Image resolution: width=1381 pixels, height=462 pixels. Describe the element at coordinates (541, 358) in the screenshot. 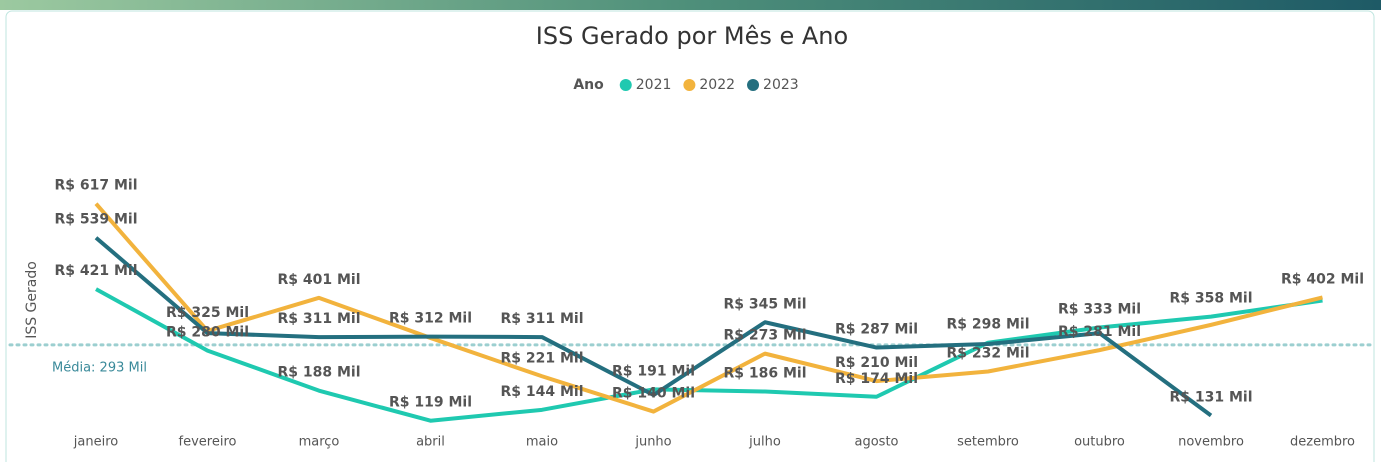

I see `data-label: R$ 221 Mil` at that location.